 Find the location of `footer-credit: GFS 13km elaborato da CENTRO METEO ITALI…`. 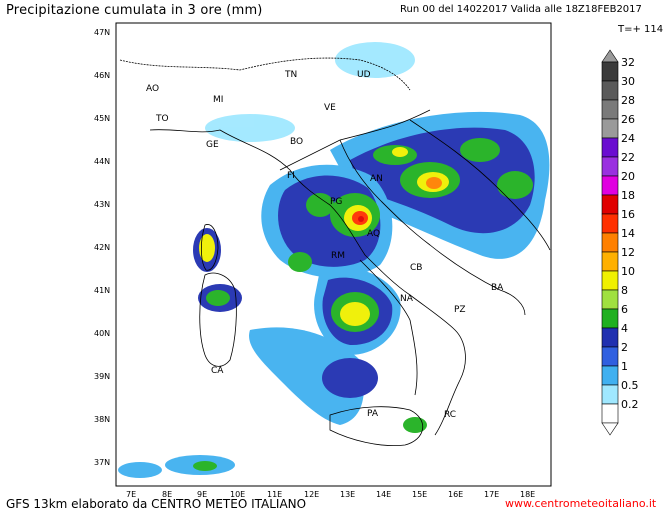

footer-credit: GFS 13km elaborato da CENTRO METEO ITALI… is located at coordinates (156, 504).